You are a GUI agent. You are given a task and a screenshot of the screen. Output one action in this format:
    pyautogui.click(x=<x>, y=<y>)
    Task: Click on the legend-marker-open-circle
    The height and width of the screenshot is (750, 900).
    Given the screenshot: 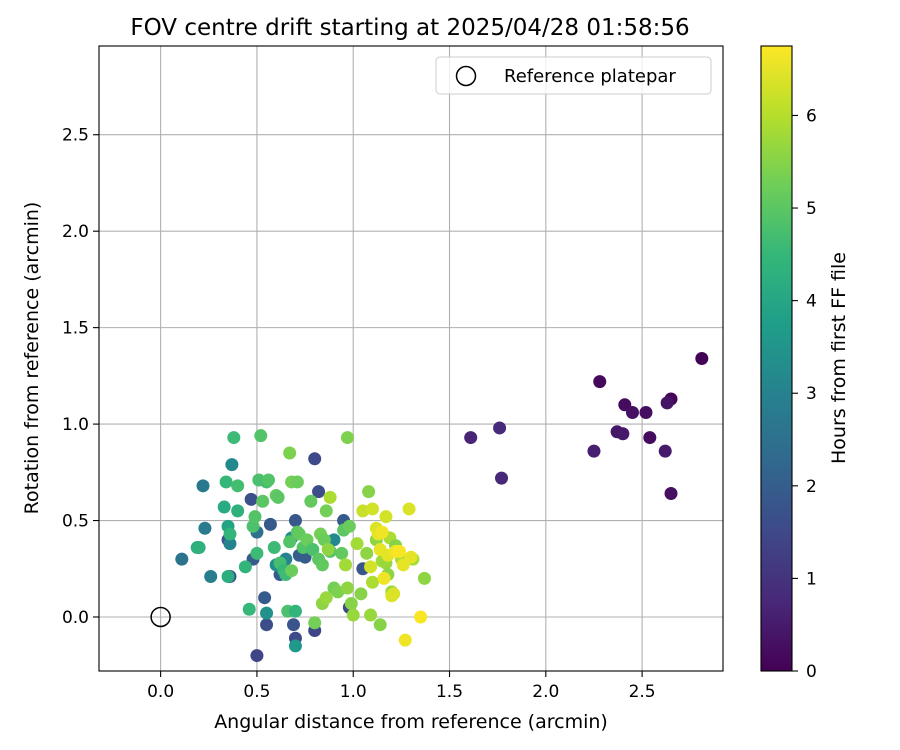 What is the action you would take?
    pyautogui.click(x=466, y=76)
    